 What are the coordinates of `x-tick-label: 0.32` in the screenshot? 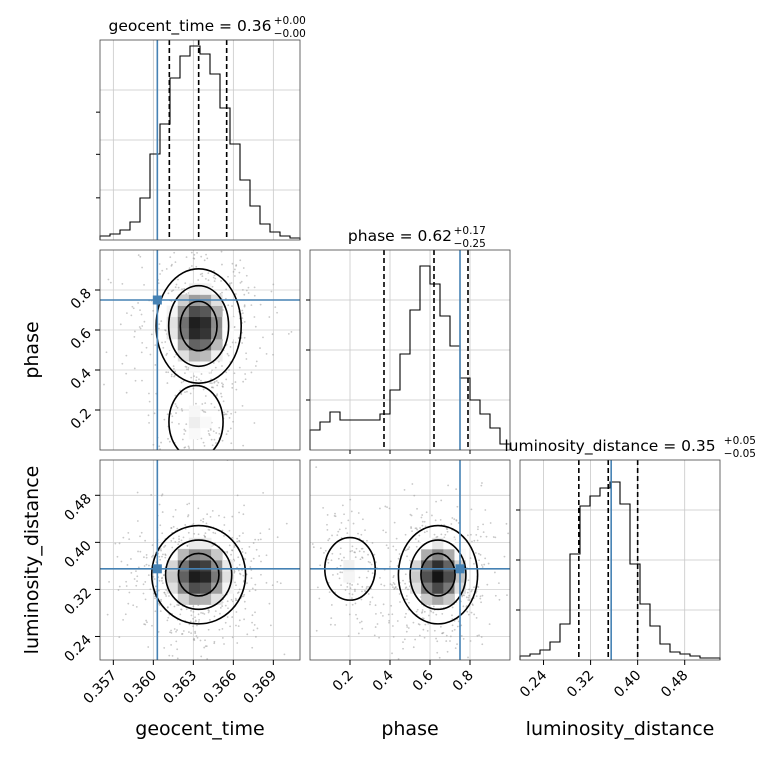 It's located at (580, 684).